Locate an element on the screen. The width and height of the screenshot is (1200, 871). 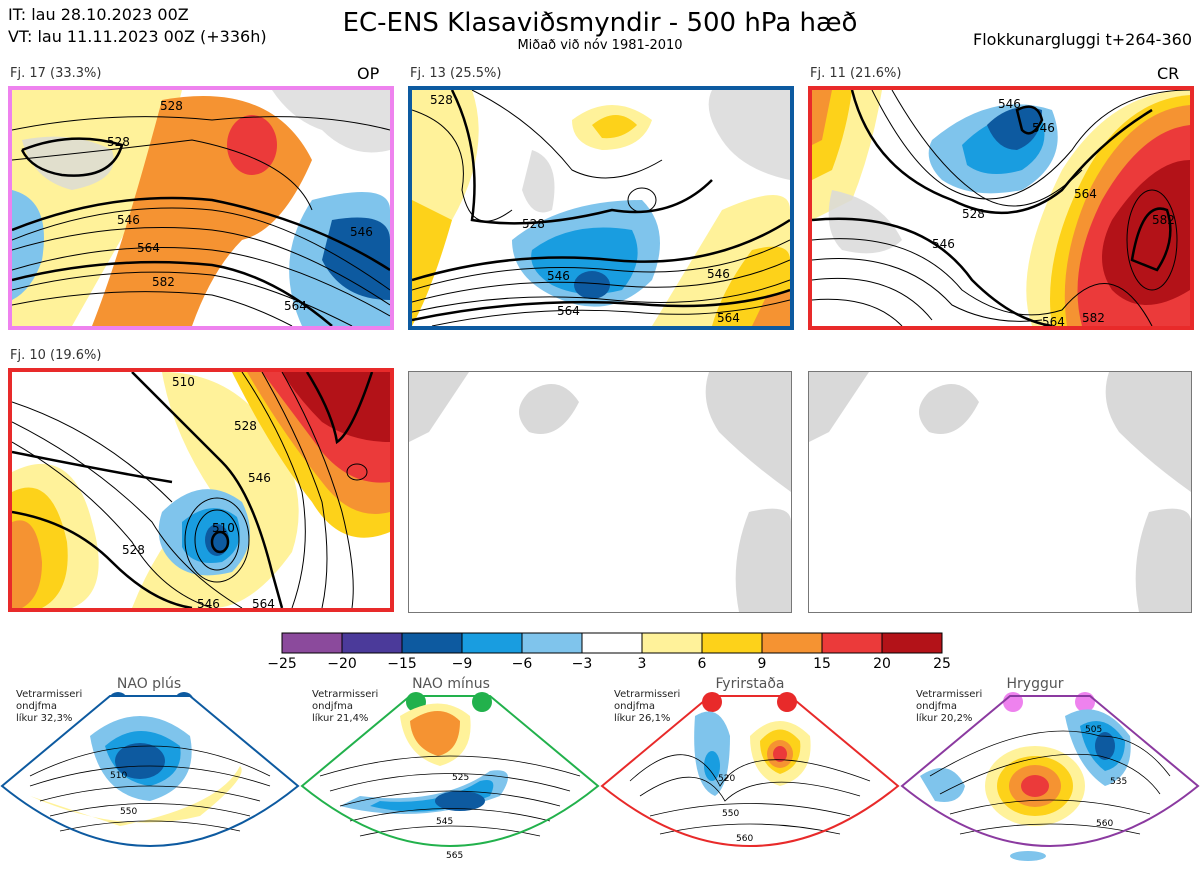
colorbar-tick-label: 3 is located at coordinates (642, 664).